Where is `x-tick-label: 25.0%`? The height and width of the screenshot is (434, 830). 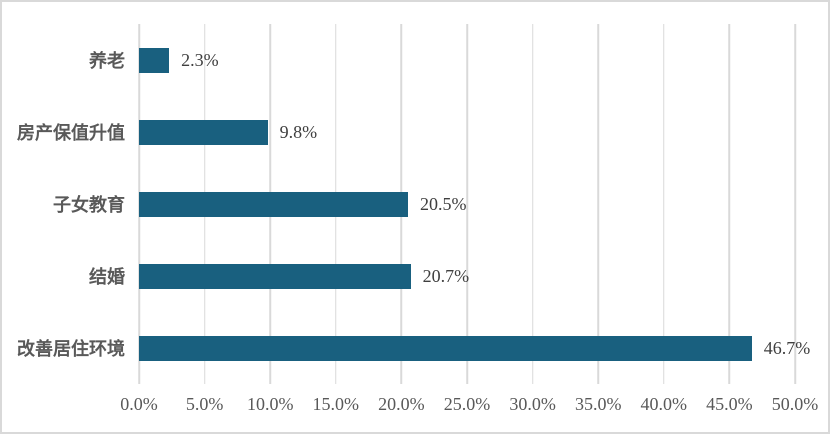 x-tick-label: 25.0% is located at coordinates (467, 404).